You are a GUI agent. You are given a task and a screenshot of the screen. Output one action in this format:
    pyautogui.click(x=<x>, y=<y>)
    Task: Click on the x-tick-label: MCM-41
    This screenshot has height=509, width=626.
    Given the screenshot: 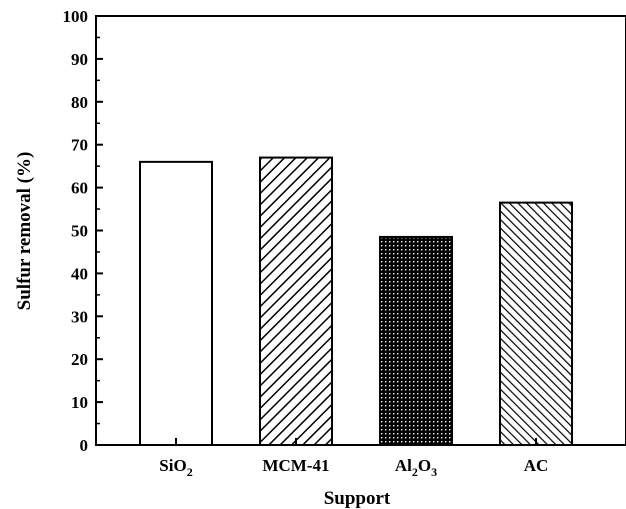 What is the action you would take?
    pyautogui.click(x=295, y=465)
    